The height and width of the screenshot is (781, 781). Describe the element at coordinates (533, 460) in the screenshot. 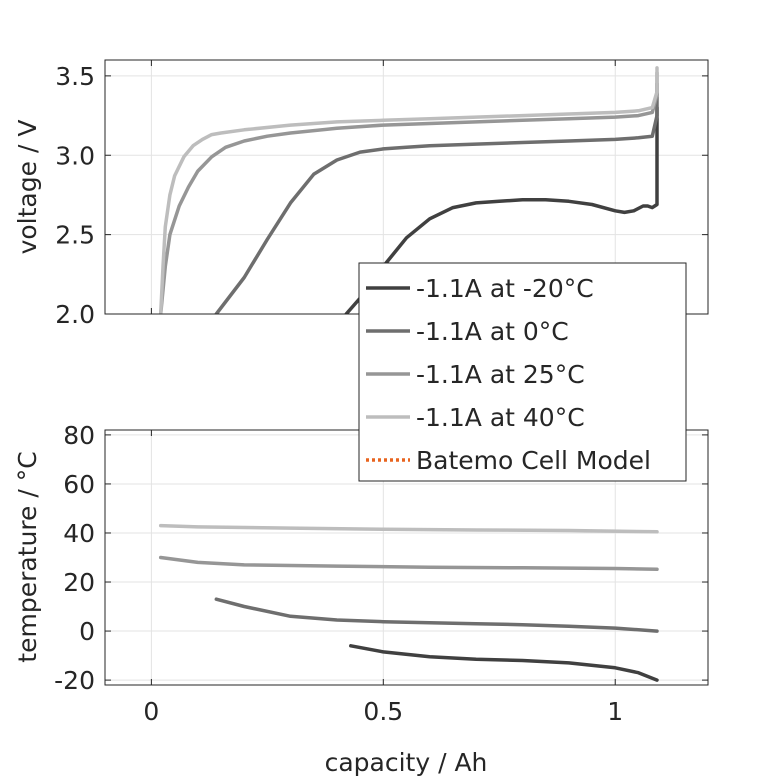

I see `legend-label: Batemo Cell Model` at that location.